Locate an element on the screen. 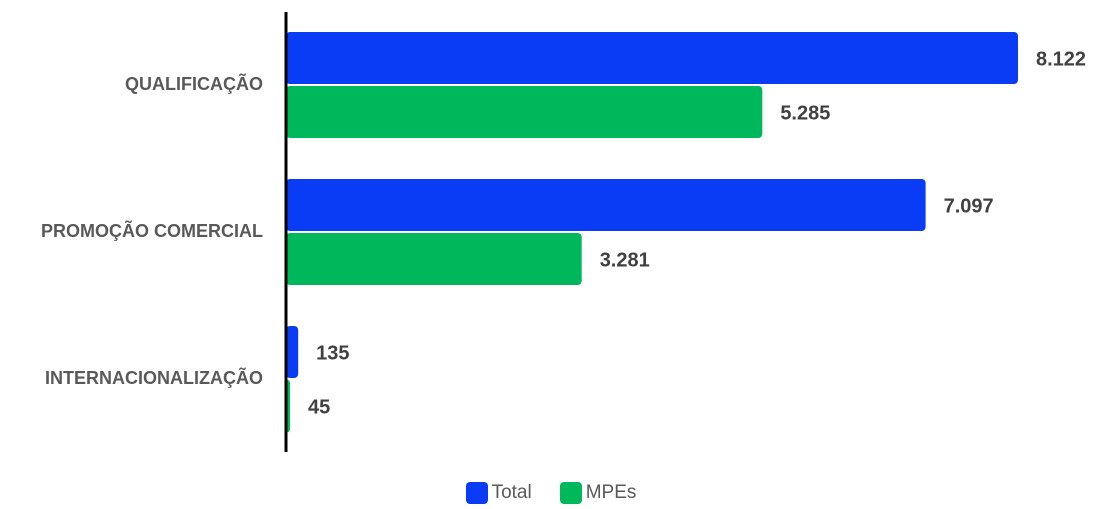 The image size is (1102, 509). legend-label-total: Total is located at coordinates (511, 492).